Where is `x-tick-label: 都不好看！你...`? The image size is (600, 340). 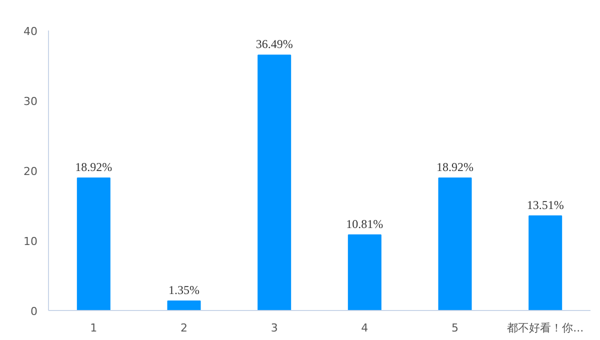
x-tick-label: 都不好看！你... is located at coordinates (545, 328).